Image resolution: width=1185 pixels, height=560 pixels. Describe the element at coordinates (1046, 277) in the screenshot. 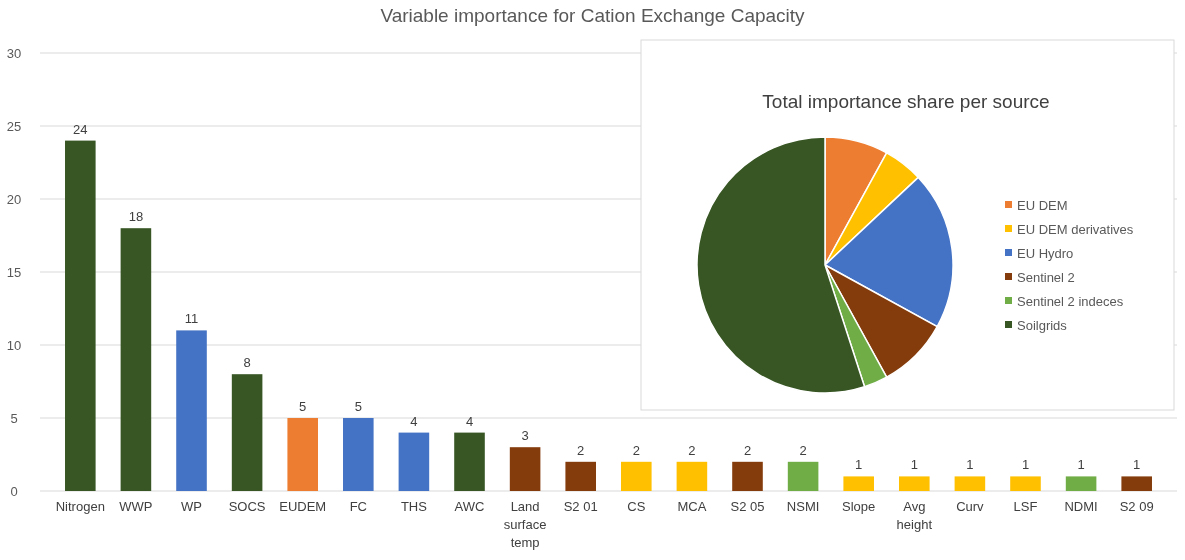

I see `legend-label: Sentinel 2` at that location.